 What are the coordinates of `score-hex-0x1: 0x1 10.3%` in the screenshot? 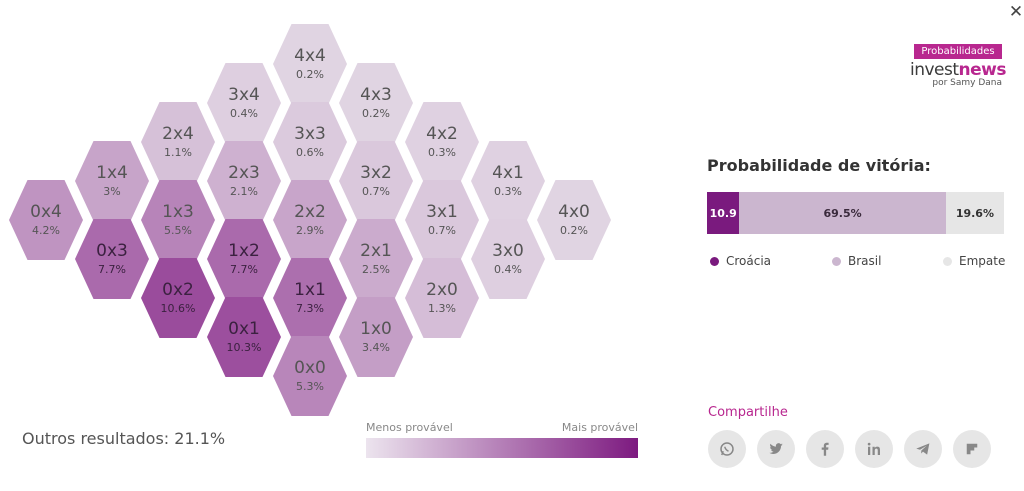 It's located at (244, 337).